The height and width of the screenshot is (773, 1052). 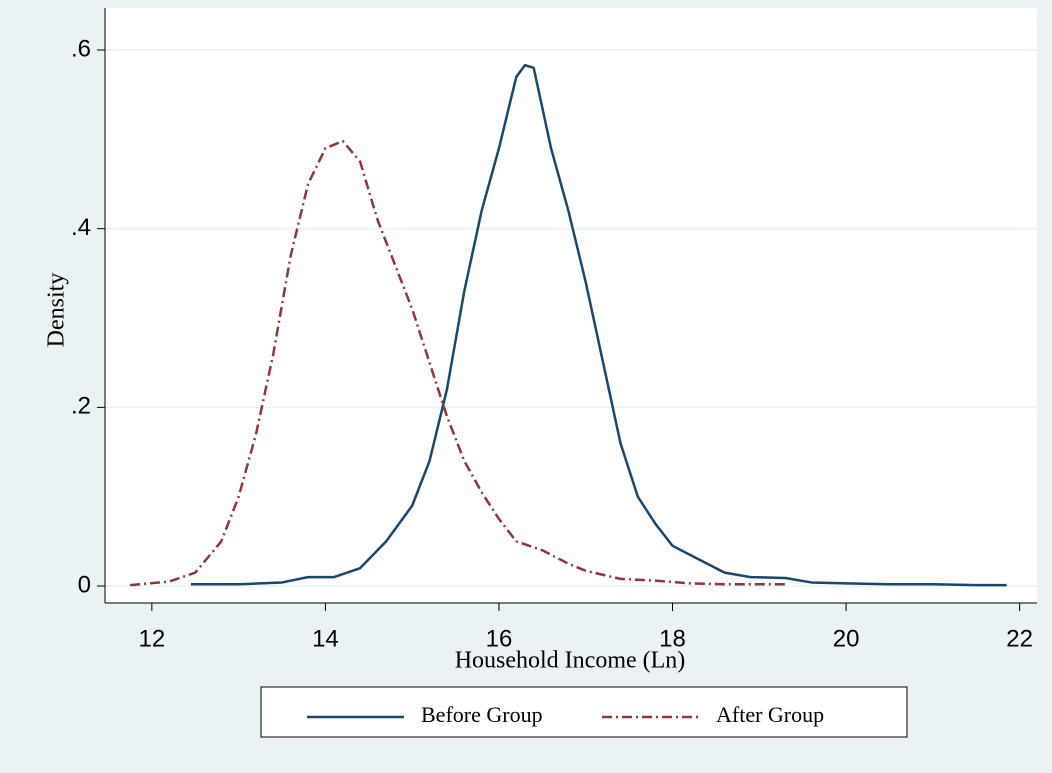 I want to click on x-axis-title: Household Income (Ln), so click(x=570, y=661).